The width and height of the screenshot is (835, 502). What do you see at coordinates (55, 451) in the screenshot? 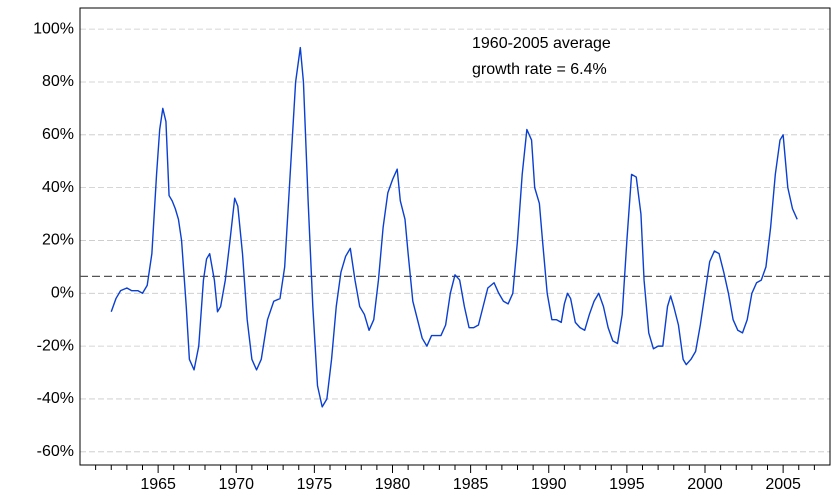
I see `y-tick-label: -60%` at bounding box center [55, 451].